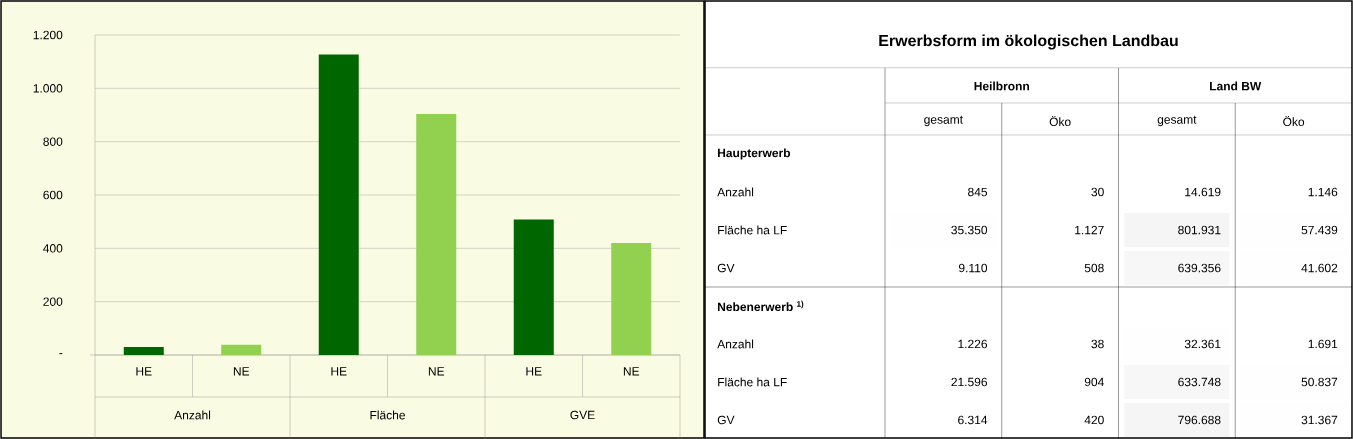  I want to click on text: Heilbronn, so click(1002, 86).